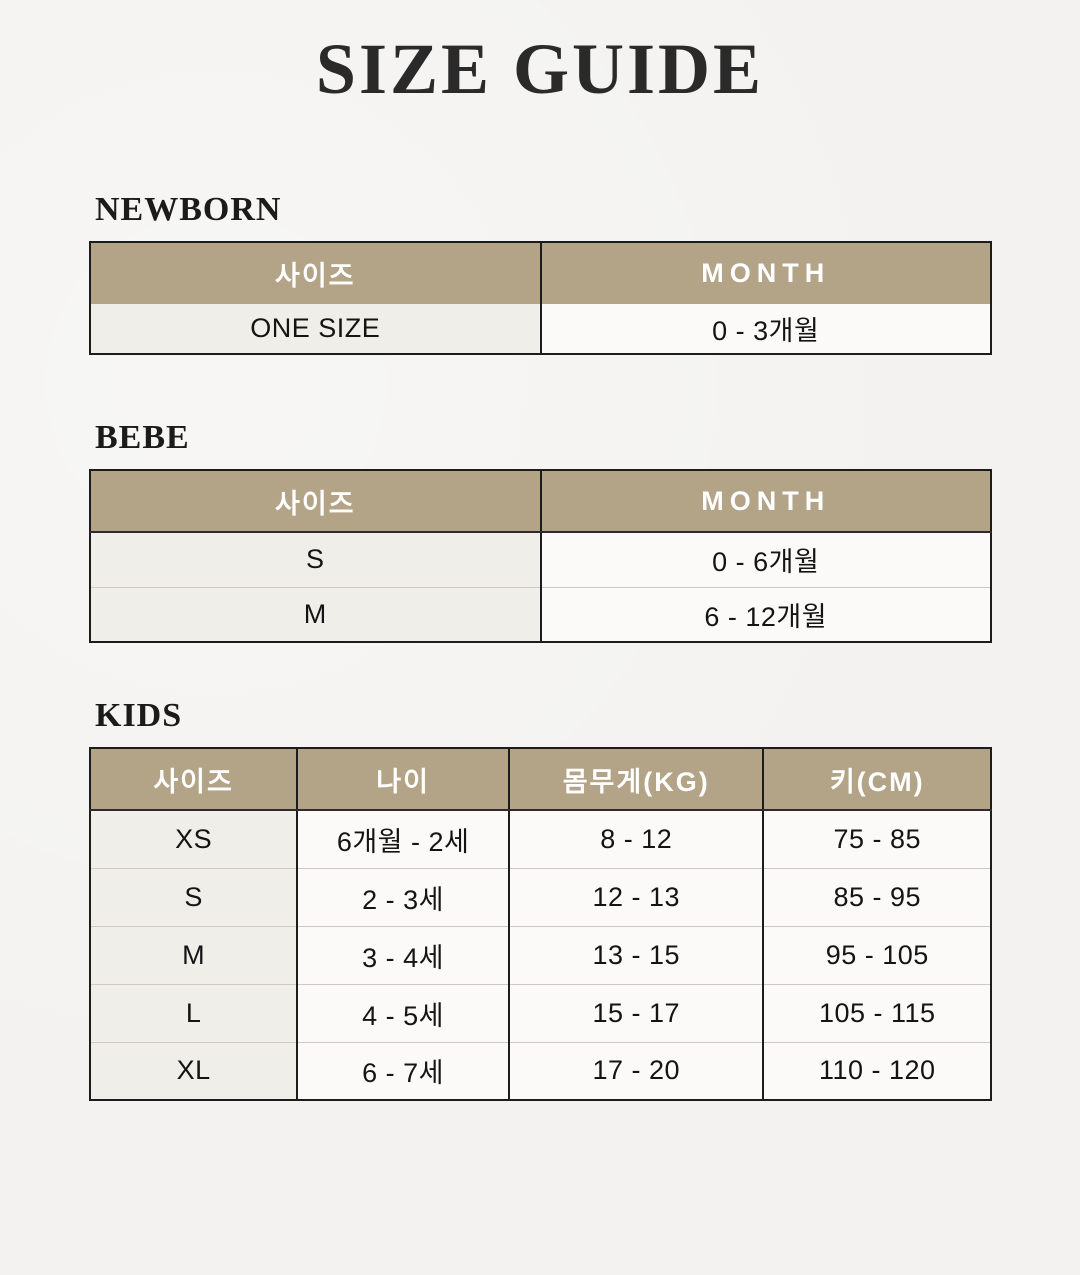 The width and height of the screenshot is (1080, 1275). I want to click on kids-cell: 95 - 105, so click(876, 955).